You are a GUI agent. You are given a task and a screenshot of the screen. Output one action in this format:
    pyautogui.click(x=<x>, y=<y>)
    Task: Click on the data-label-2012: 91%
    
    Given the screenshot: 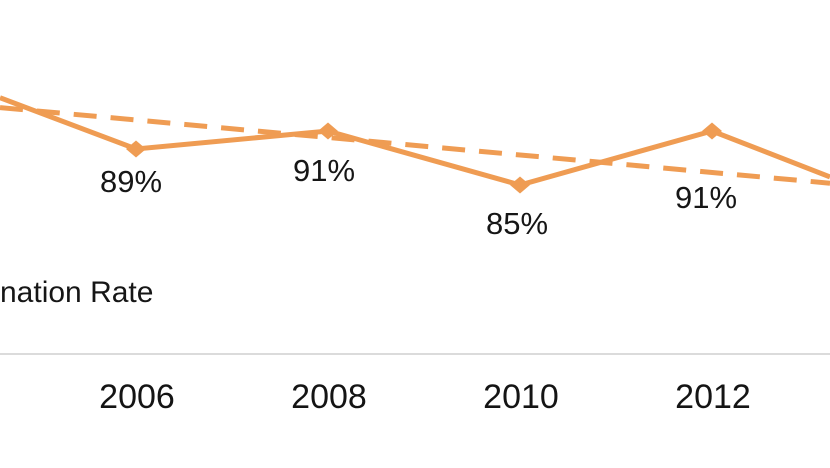 What is the action you would take?
    pyautogui.click(x=706, y=197)
    